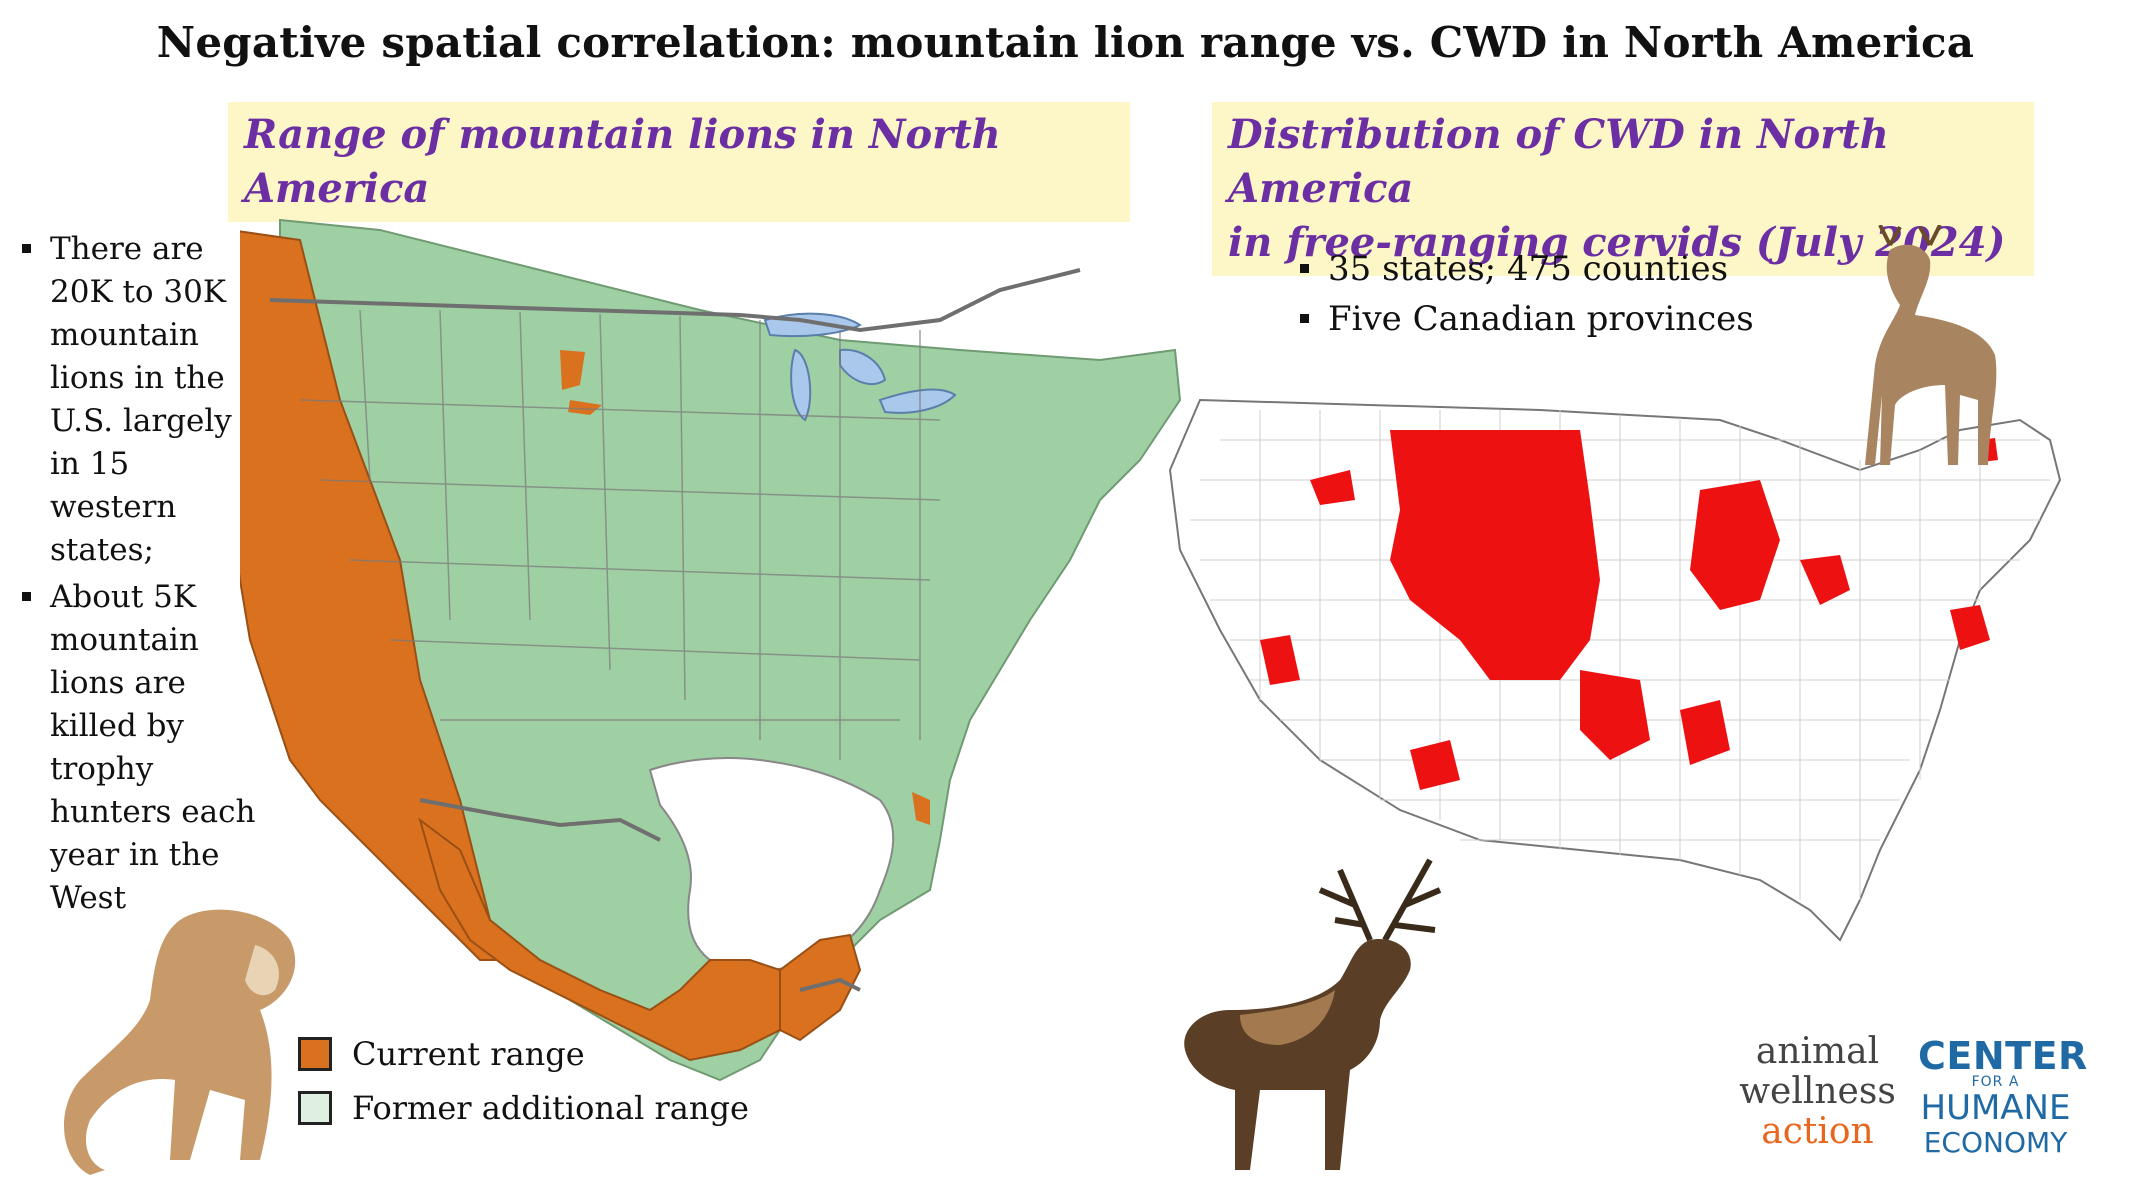 The height and width of the screenshot is (1198, 2131). What do you see at coordinates (1578, 269) in the screenshot?
I see `fact-item: 35 states; 475 counties` at bounding box center [1578, 269].